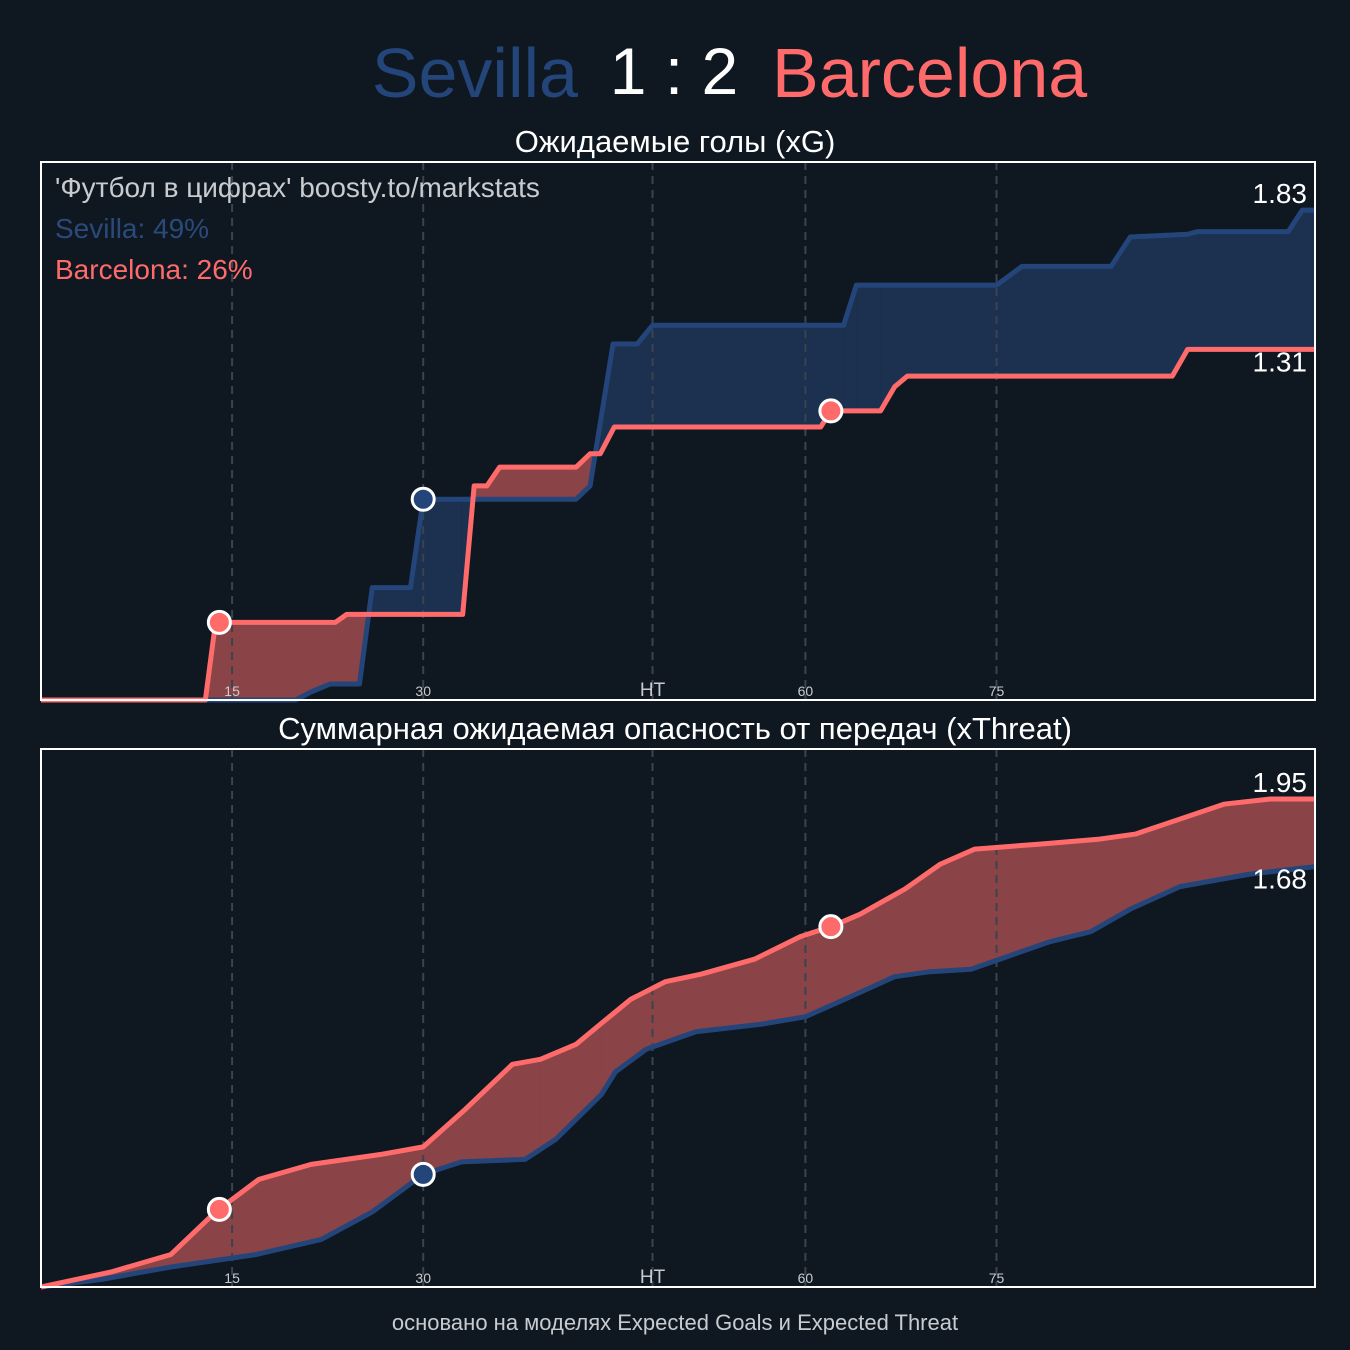 This screenshot has width=1350, height=1350. Describe the element at coordinates (1280, 193) in the screenshot. I see `end-value-label: 1.83` at that location.